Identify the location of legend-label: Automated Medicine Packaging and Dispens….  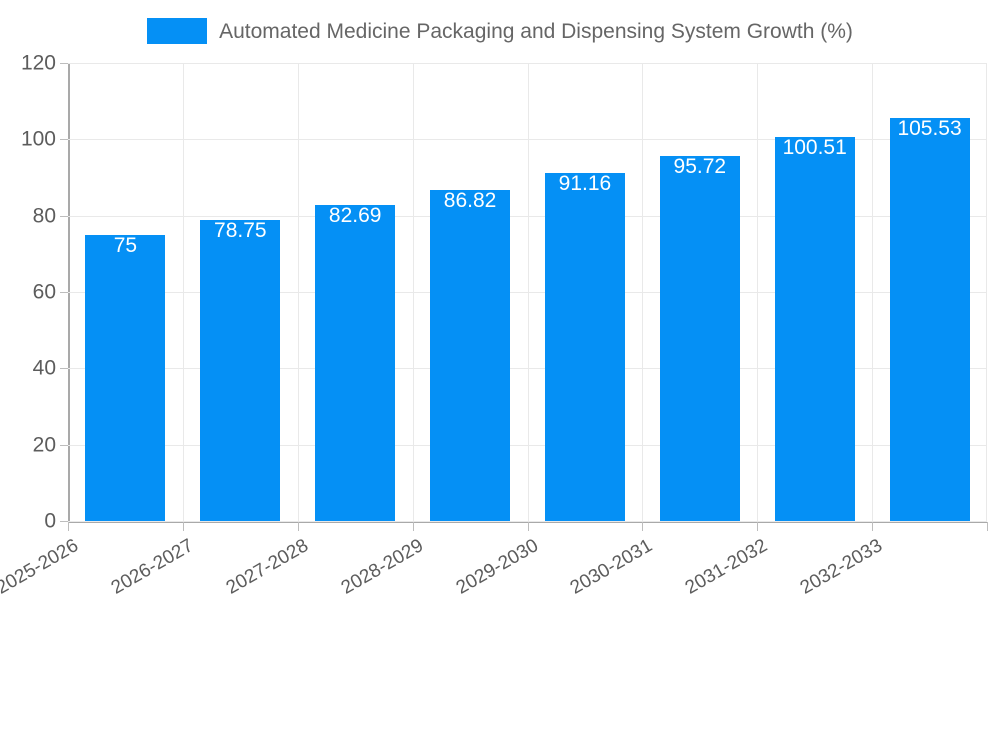
(536, 31).